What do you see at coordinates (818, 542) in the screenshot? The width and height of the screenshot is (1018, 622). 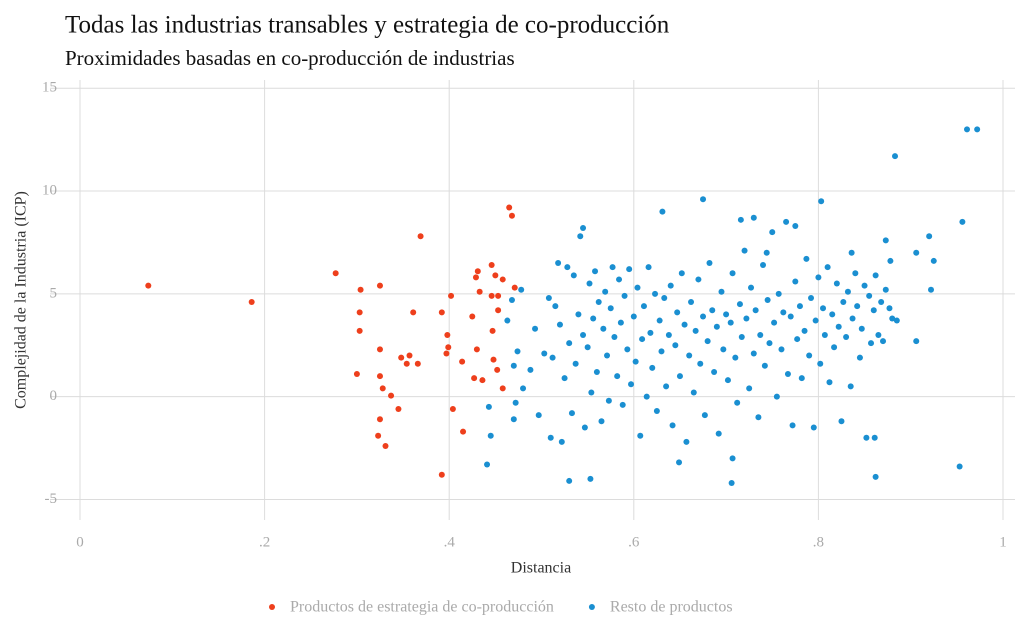 I see `x-tick-label: .8` at bounding box center [818, 542].